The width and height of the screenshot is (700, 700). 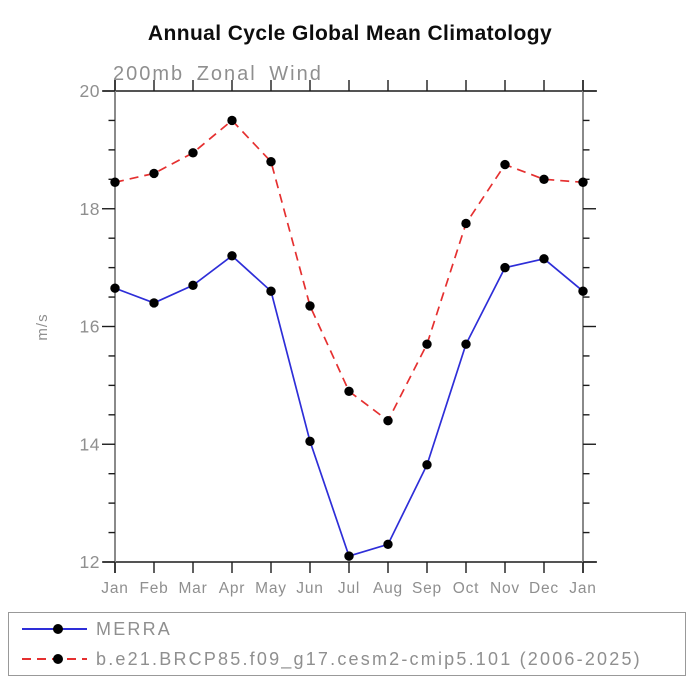 I want to click on x-axis-tick-label: Sep, so click(x=427, y=588).